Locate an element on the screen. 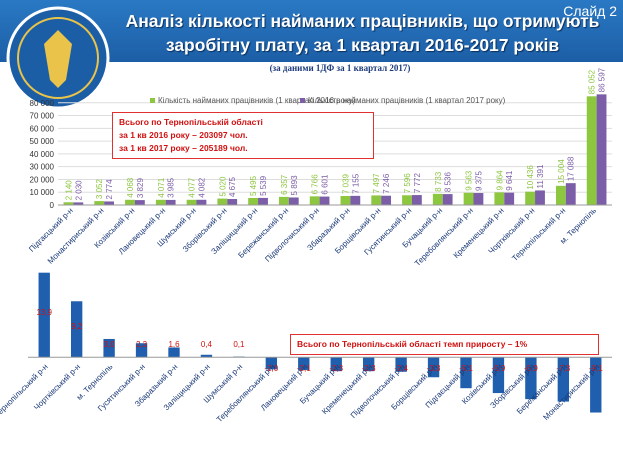  value-label: 6 766 is located at coordinates (315, 184).